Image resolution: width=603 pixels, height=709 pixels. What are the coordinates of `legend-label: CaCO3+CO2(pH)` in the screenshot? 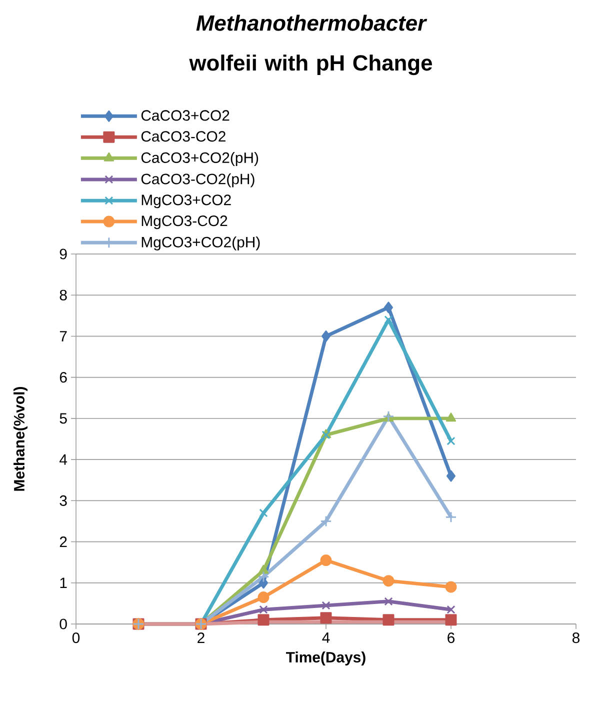 It's located at (199, 159).